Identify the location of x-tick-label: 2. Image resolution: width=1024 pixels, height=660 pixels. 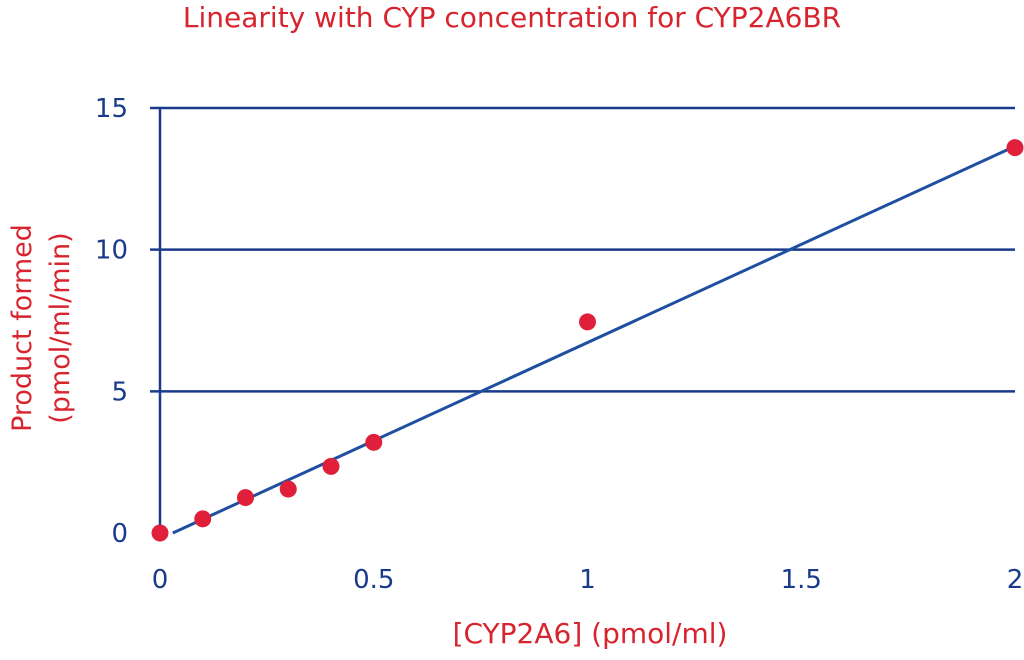
(1015, 580).